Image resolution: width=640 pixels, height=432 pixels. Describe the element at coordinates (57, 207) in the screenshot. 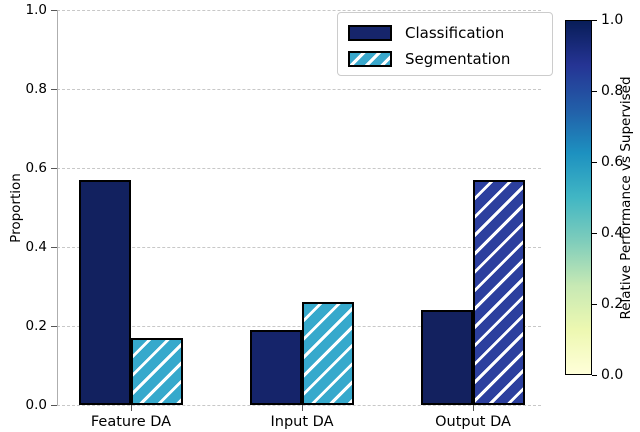

I see `y-axis-spine` at that location.